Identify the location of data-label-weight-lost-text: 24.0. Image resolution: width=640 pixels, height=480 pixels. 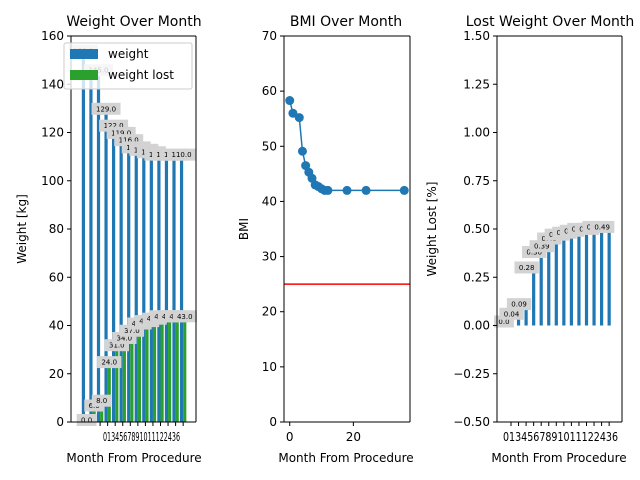
(109, 363).